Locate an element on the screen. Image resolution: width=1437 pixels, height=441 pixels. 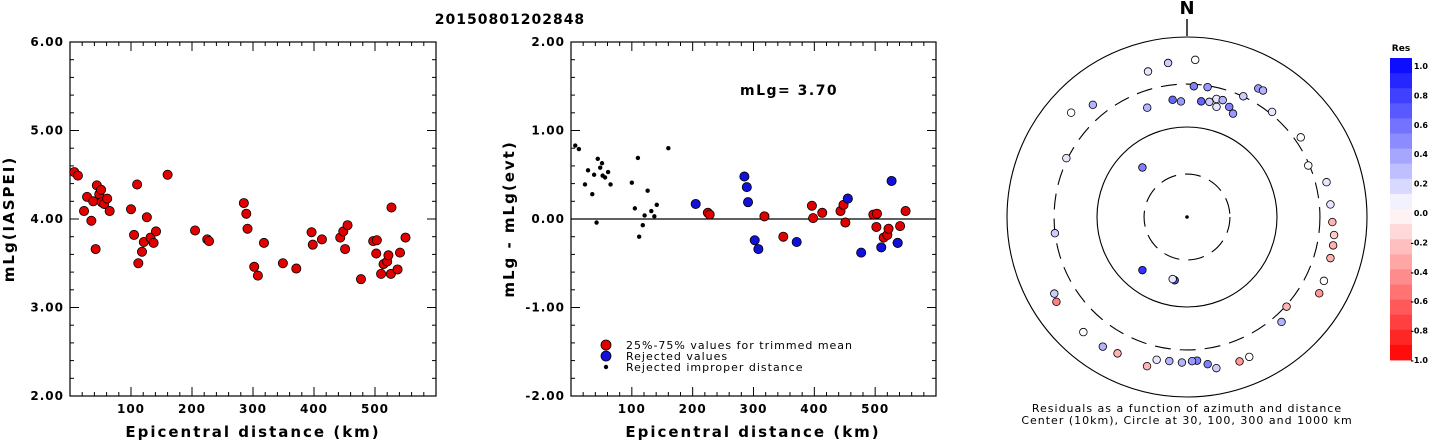
legend-marker-improper is located at coordinates (606, 367).